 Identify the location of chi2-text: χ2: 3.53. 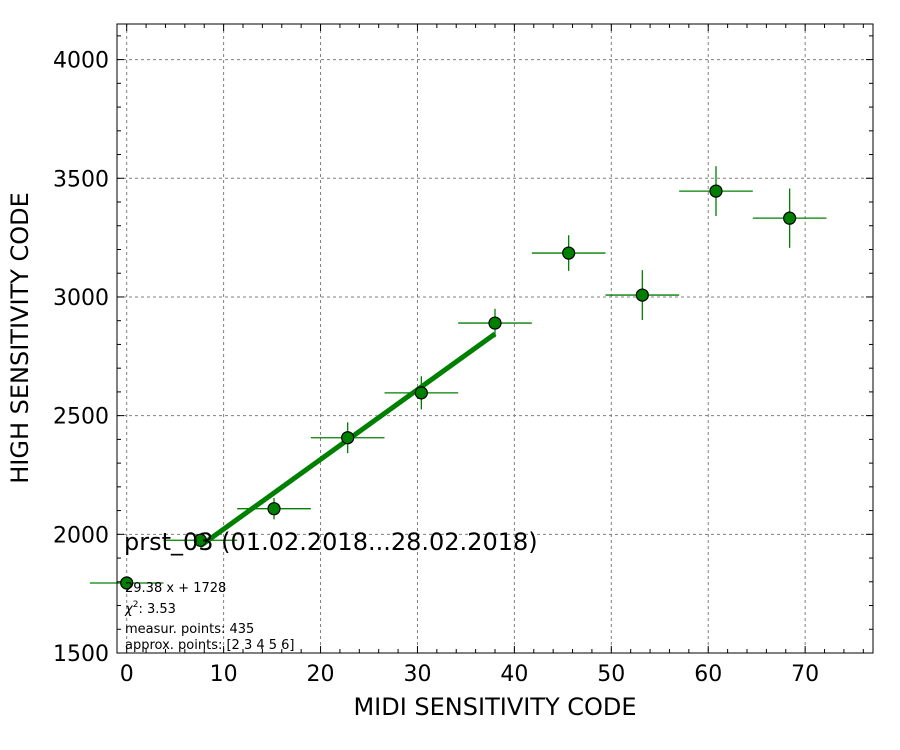
(150, 608).